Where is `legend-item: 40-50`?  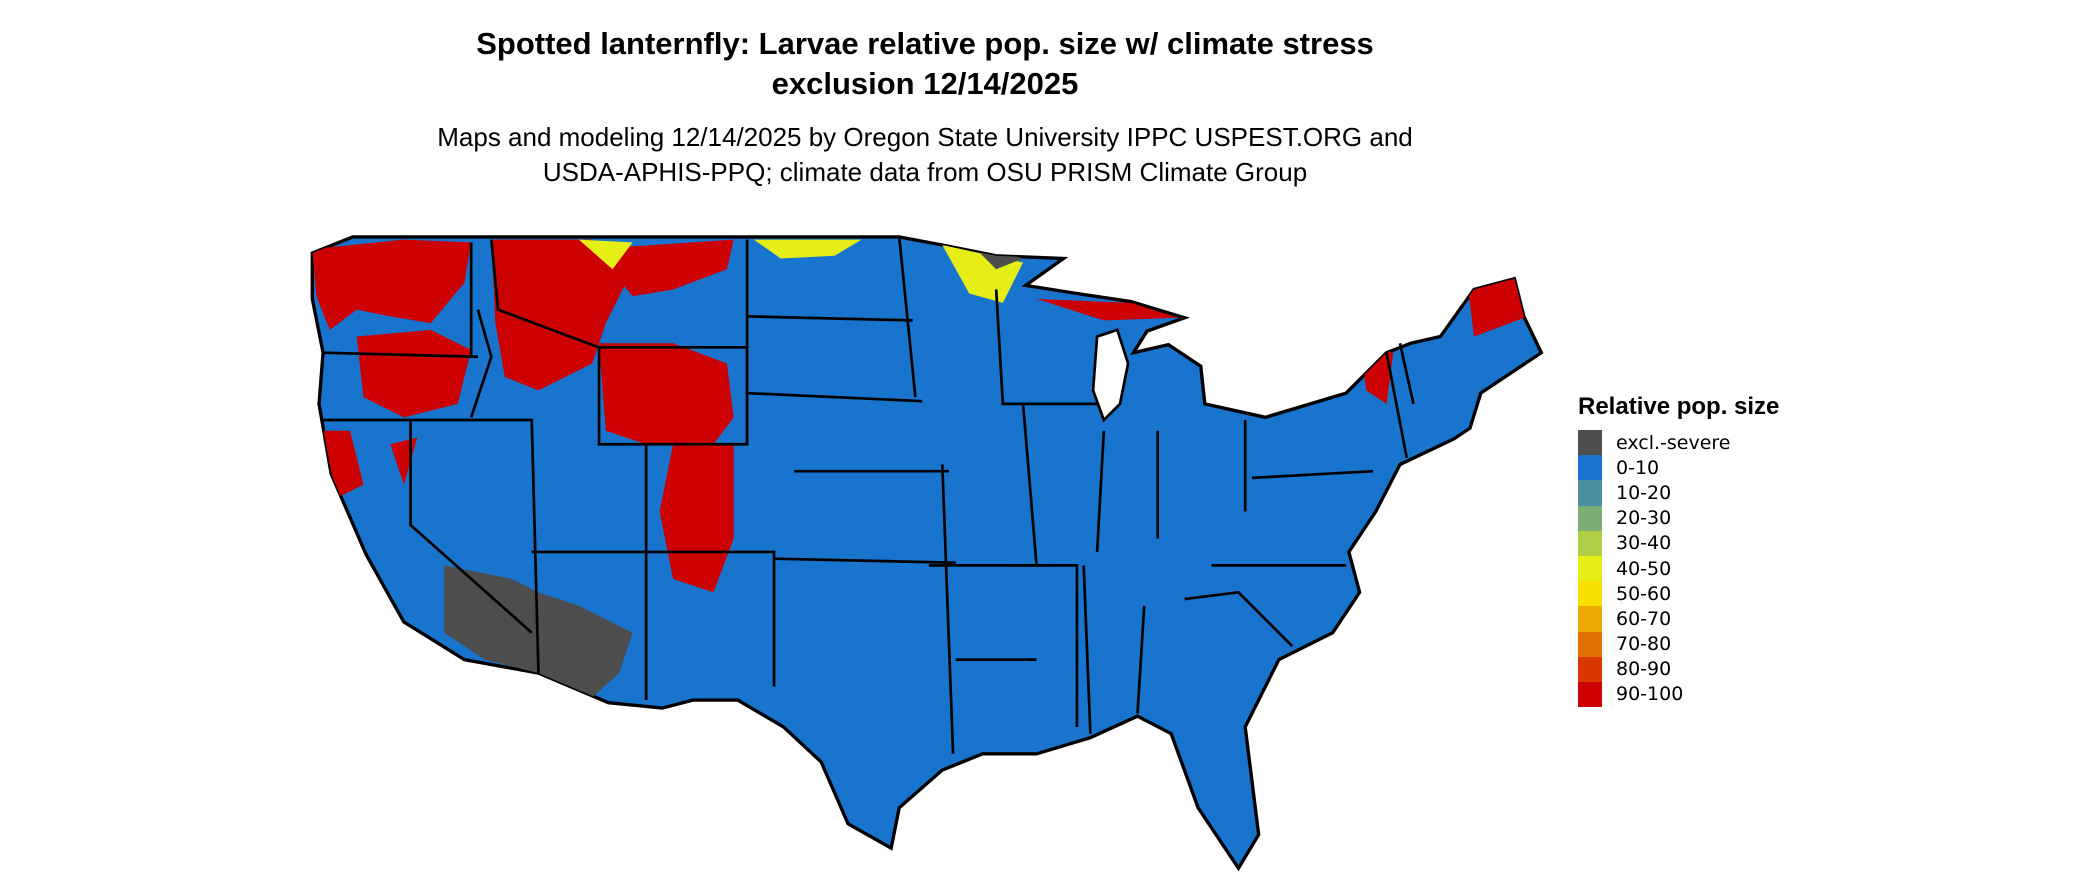 legend-item: 40-50 is located at coordinates (1678, 568).